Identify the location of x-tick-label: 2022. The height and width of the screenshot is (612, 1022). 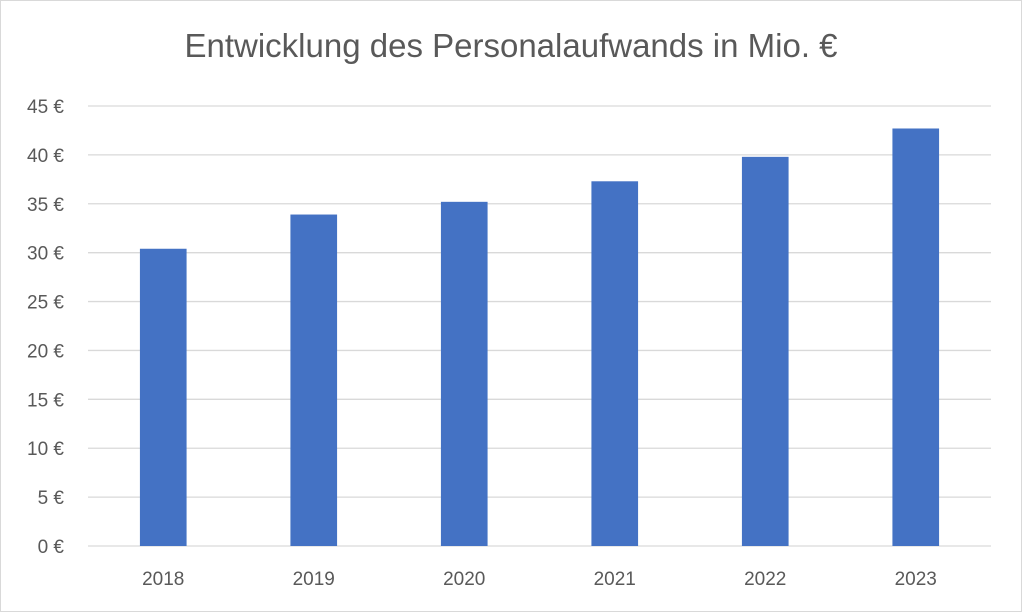
(765, 579).